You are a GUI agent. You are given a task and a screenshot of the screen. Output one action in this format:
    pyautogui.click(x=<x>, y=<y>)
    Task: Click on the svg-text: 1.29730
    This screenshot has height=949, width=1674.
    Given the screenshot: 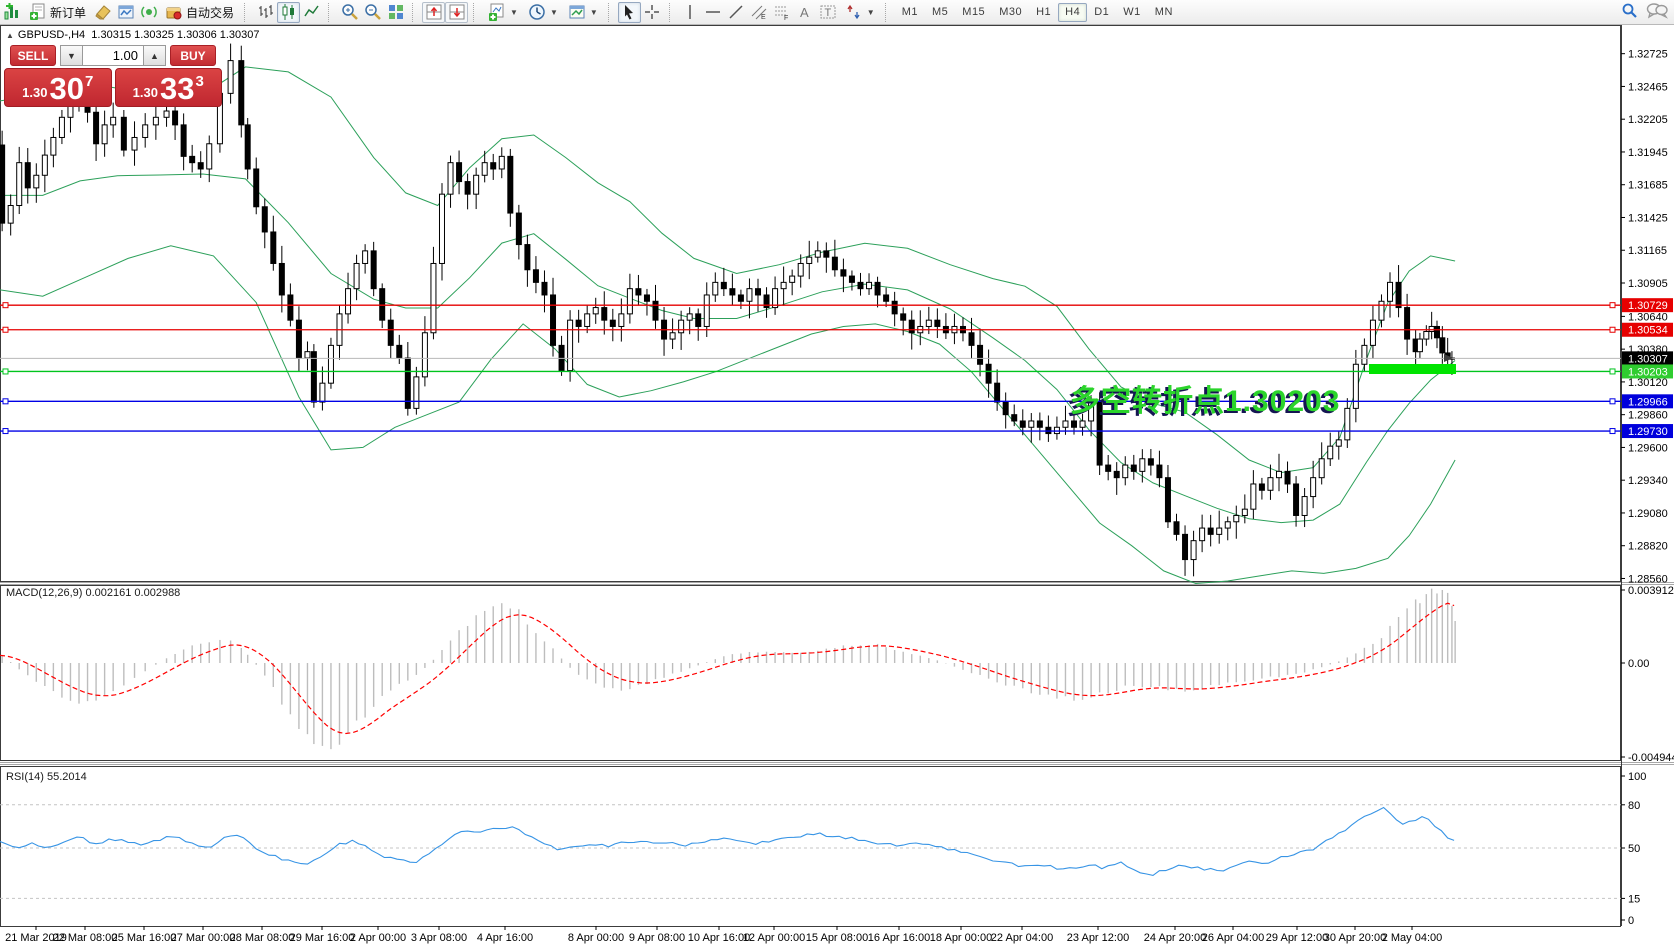 What is the action you would take?
    pyautogui.click(x=1648, y=432)
    